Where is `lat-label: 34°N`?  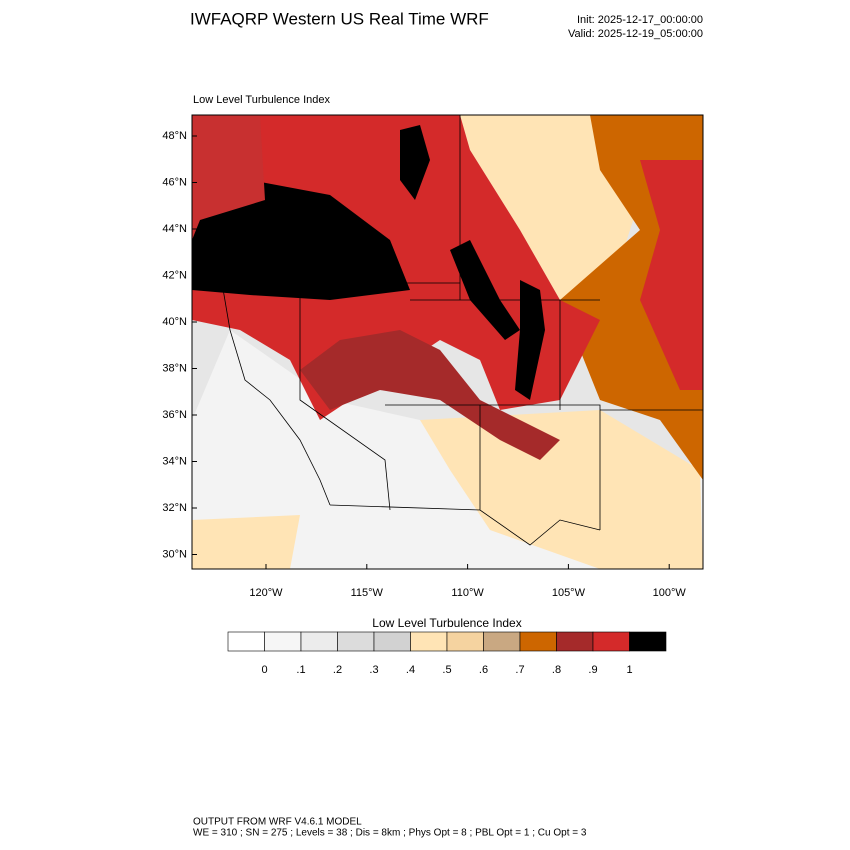 lat-label: 34°N is located at coordinates (174, 461).